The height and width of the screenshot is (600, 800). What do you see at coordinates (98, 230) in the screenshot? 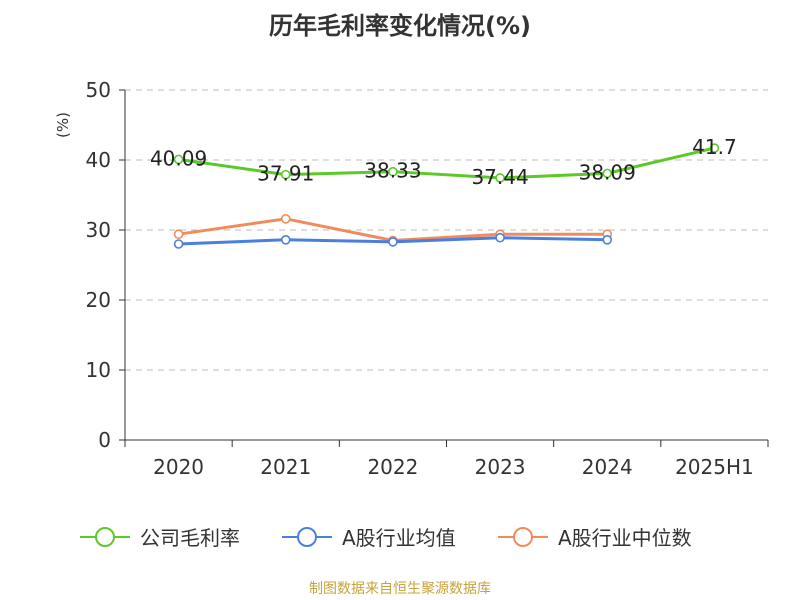
I see `y-tick-label: 30` at bounding box center [98, 230].